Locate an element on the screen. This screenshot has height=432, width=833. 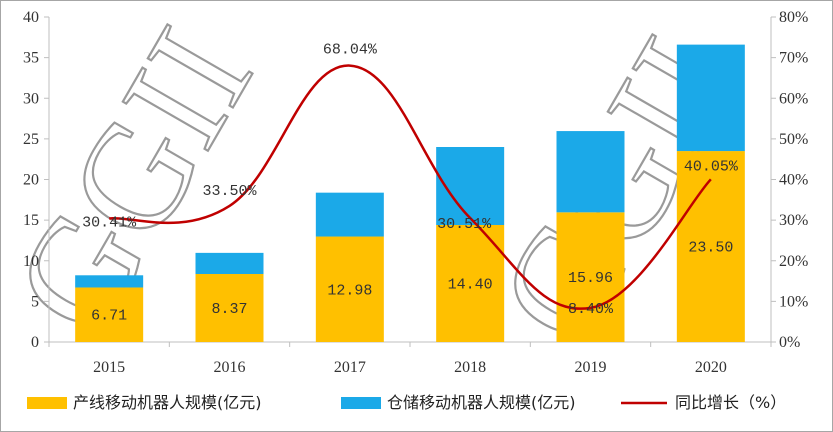
bar-value-label: 15.96 is located at coordinates (590, 278).